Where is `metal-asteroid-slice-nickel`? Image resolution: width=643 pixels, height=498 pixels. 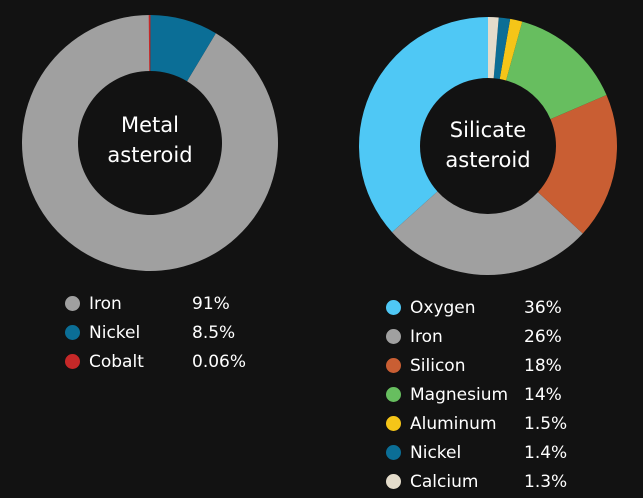 metal-asteroid-slice-nickel is located at coordinates (183, 48).